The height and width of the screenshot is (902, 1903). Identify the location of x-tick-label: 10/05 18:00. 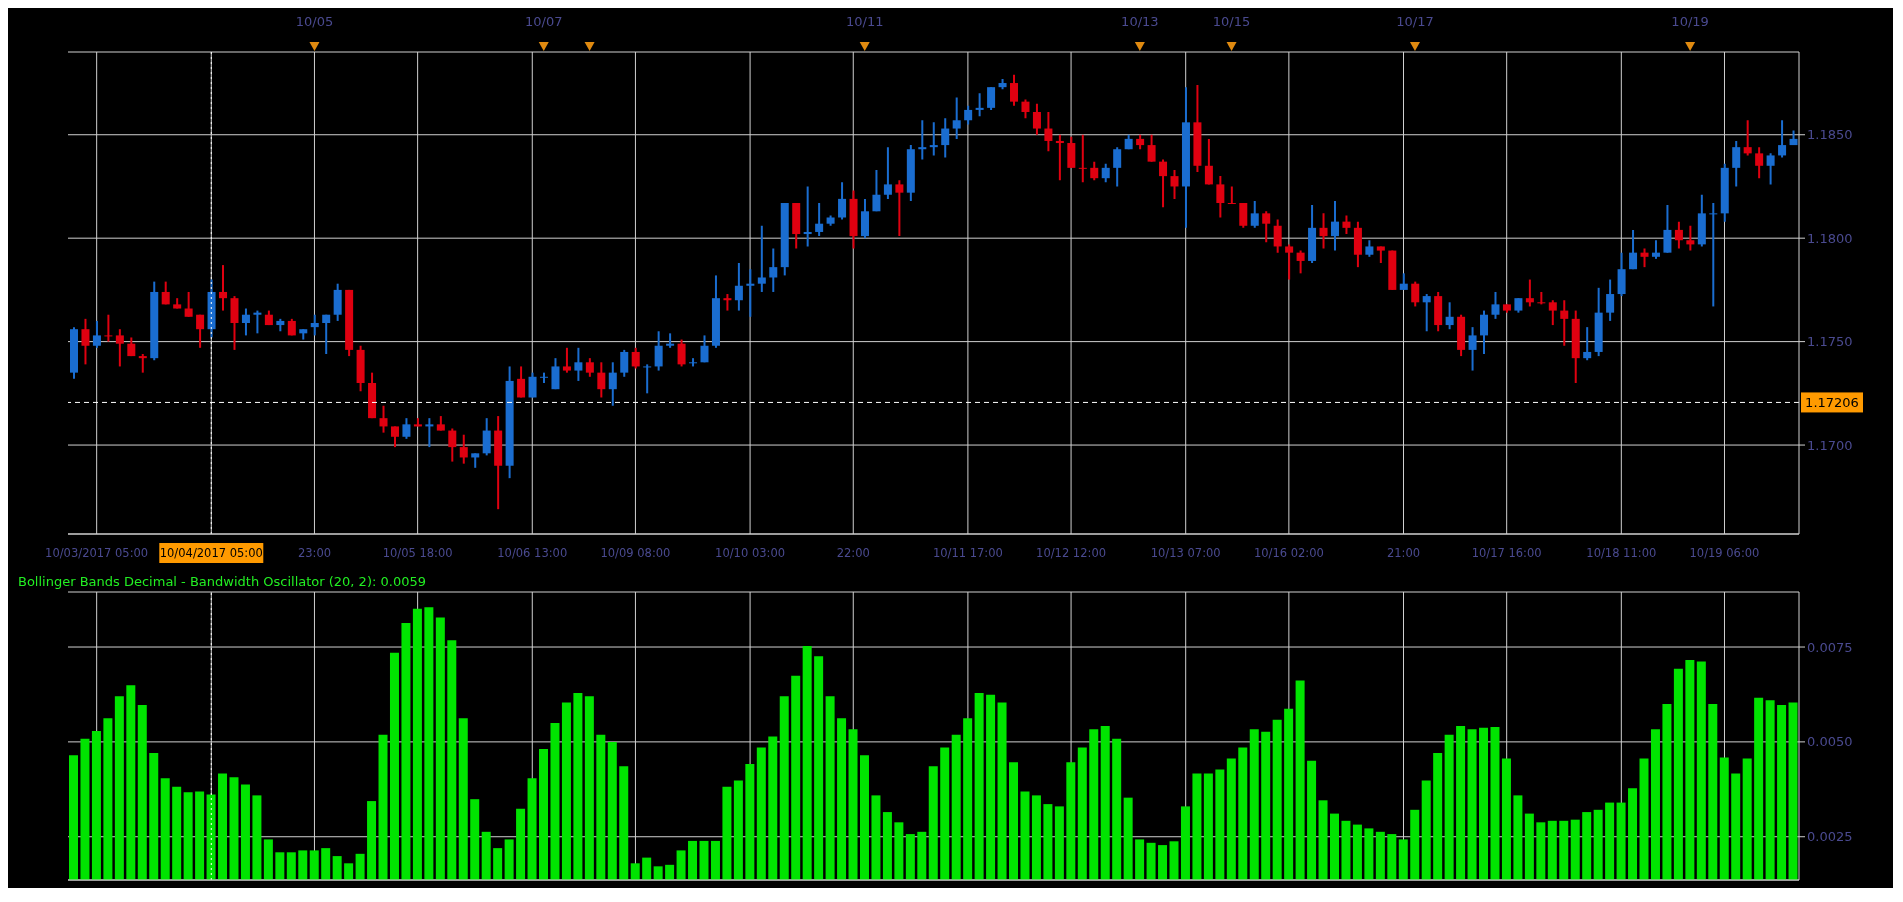
(417, 553).